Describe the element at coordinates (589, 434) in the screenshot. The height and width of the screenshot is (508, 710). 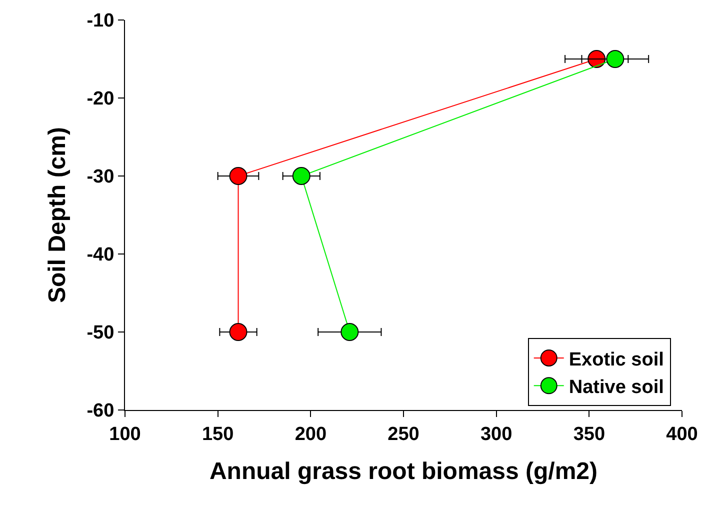
I see `x-tick-label: 350` at that location.